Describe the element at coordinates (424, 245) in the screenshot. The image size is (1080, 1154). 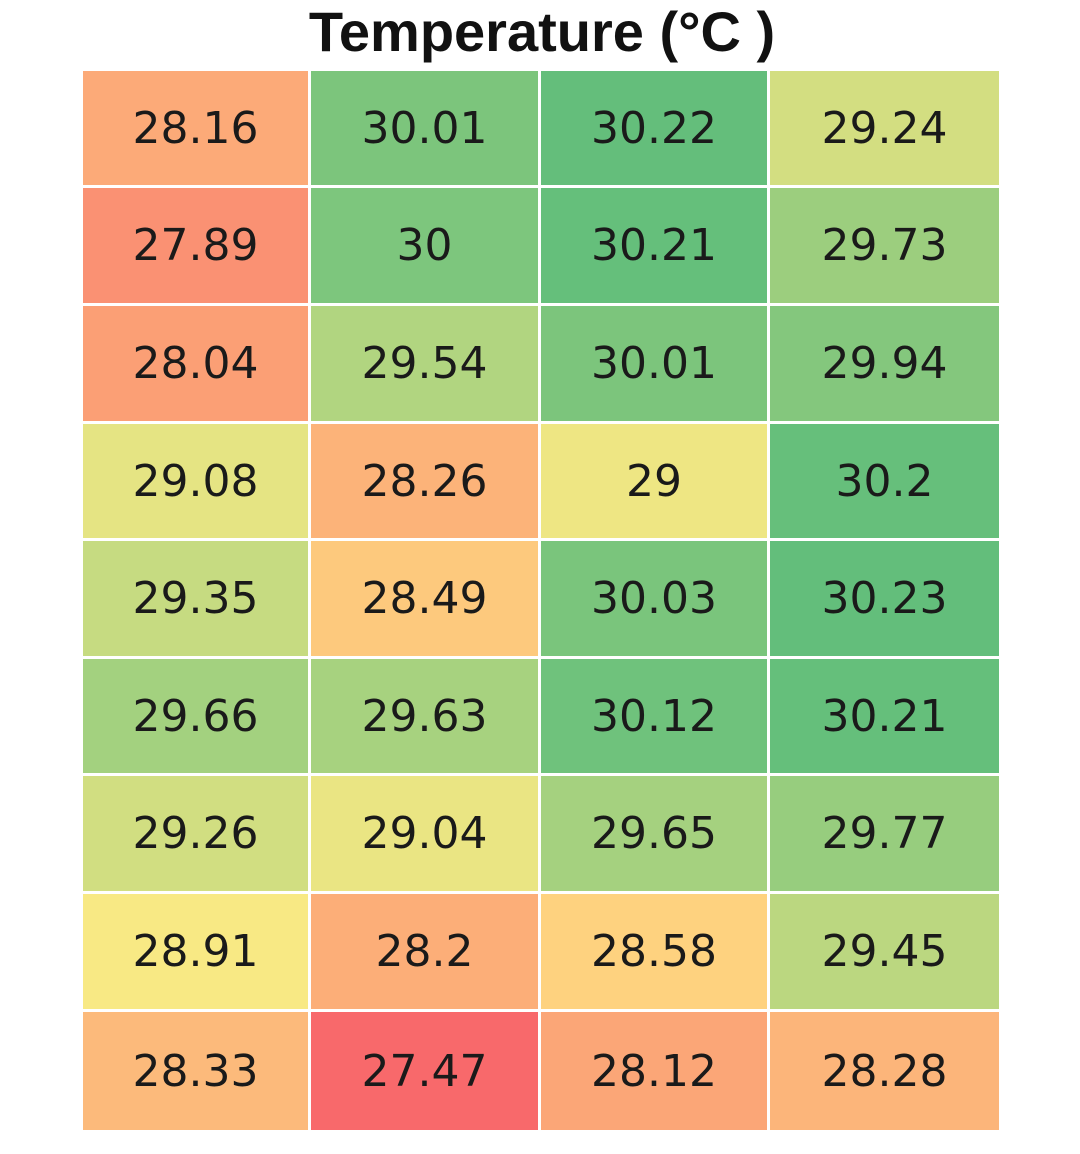
I see `heatmap-cell: 30` at that location.